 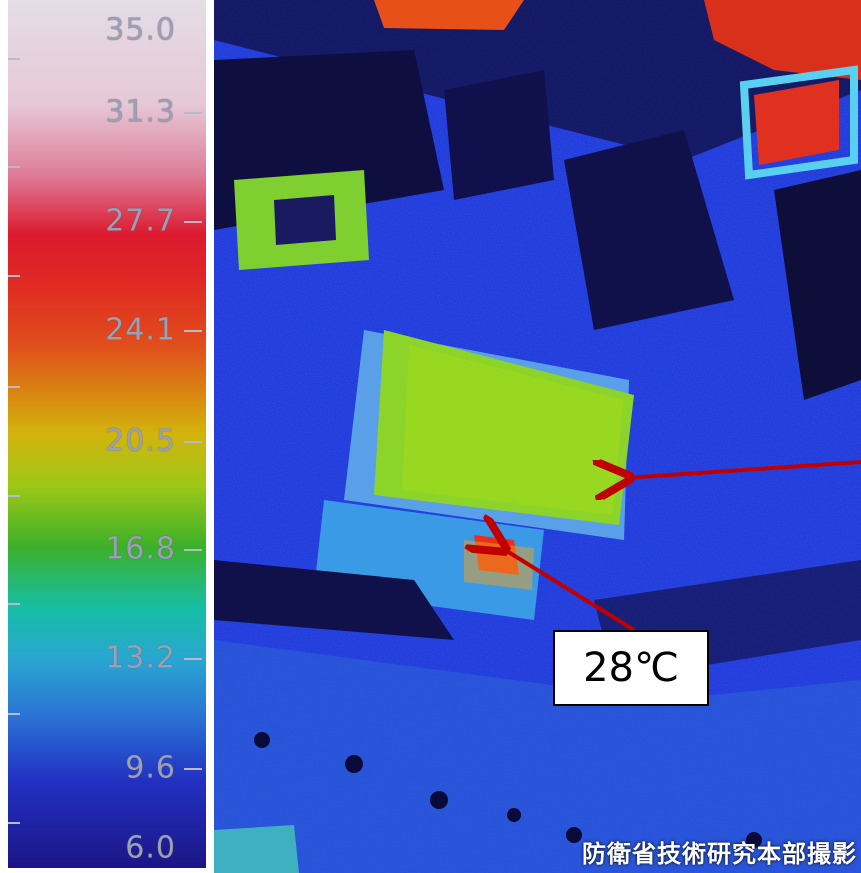 What do you see at coordinates (631, 668) in the screenshot?
I see `temperature-callout: 28℃` at bounding box center [631, 668].